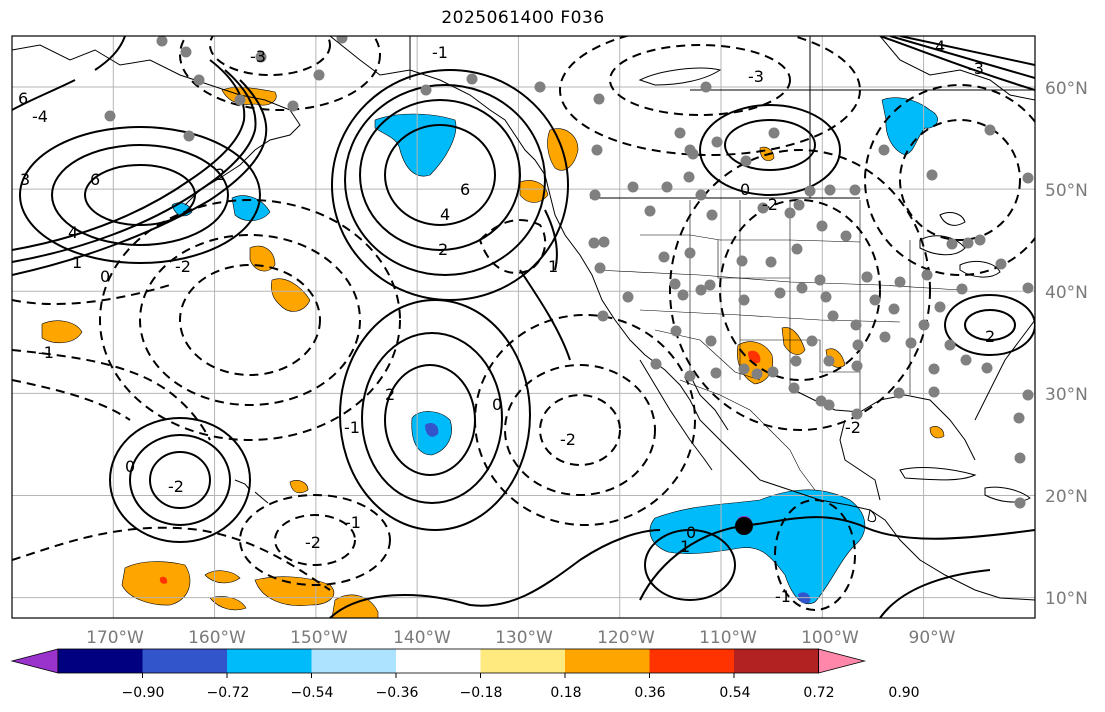  Describe the element at coordinates (534, 191) in the screenshot. I see `shade-orange-wa` at that location.